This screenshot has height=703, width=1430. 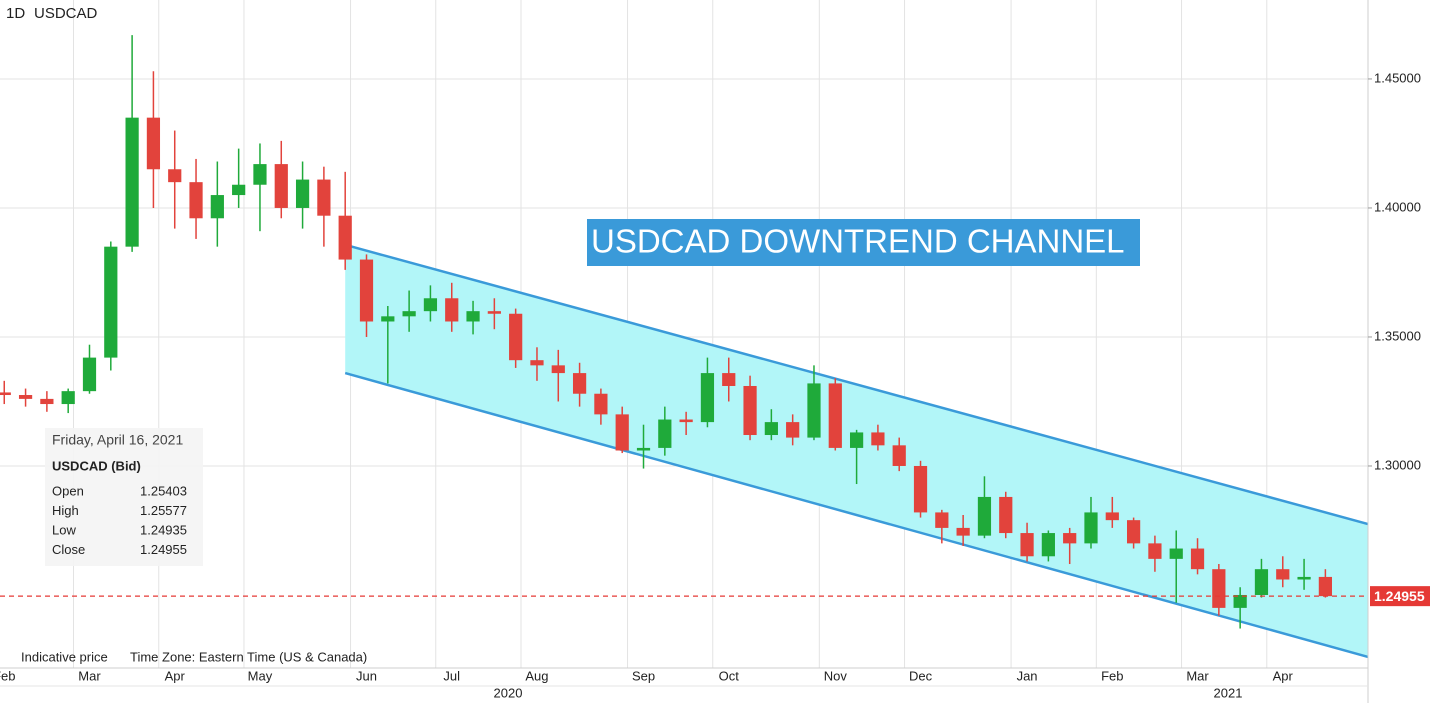 I want to click on y-tick-label: 1.45000, so click(x=1397, y=77).